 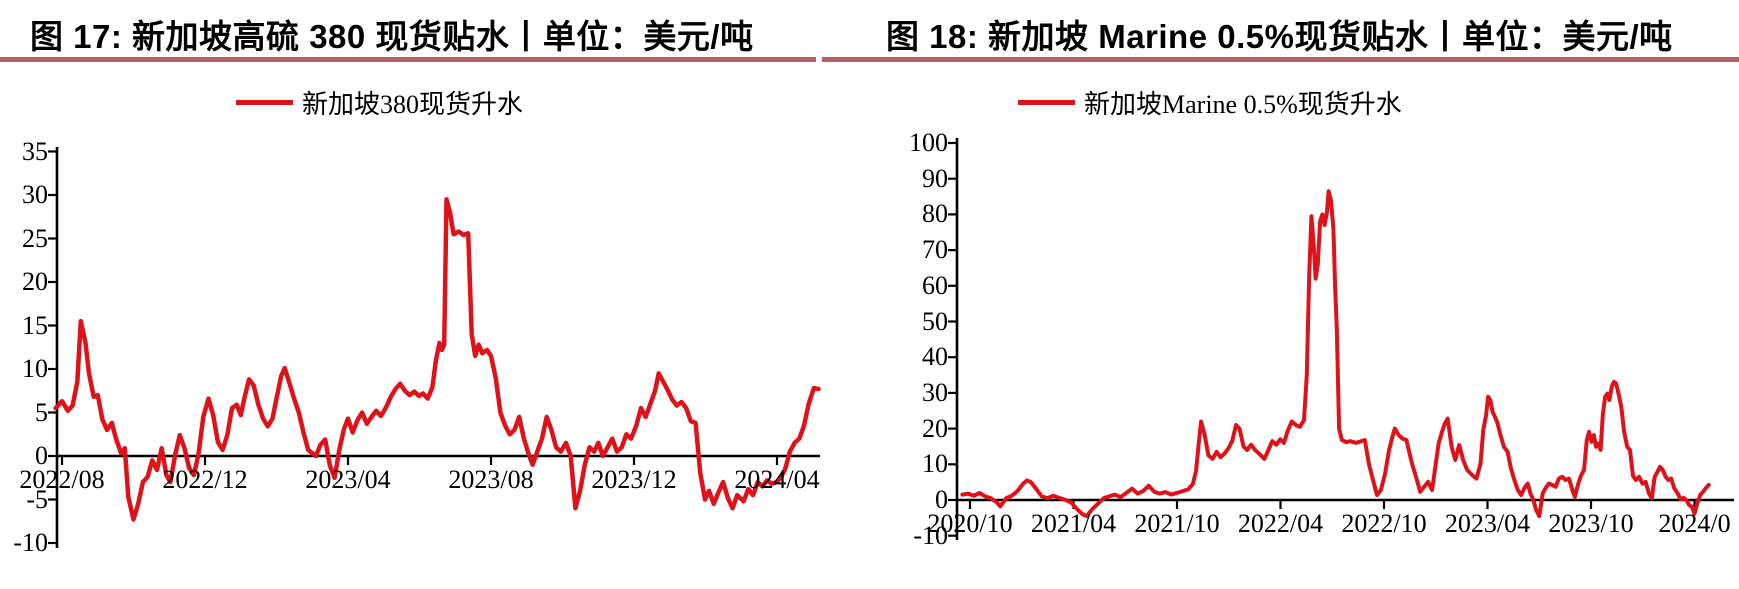 What do you see at coordinates (1280, 59) in the screenshot?
I see `figure18-title-rule` at bounding box center [1280, 59].